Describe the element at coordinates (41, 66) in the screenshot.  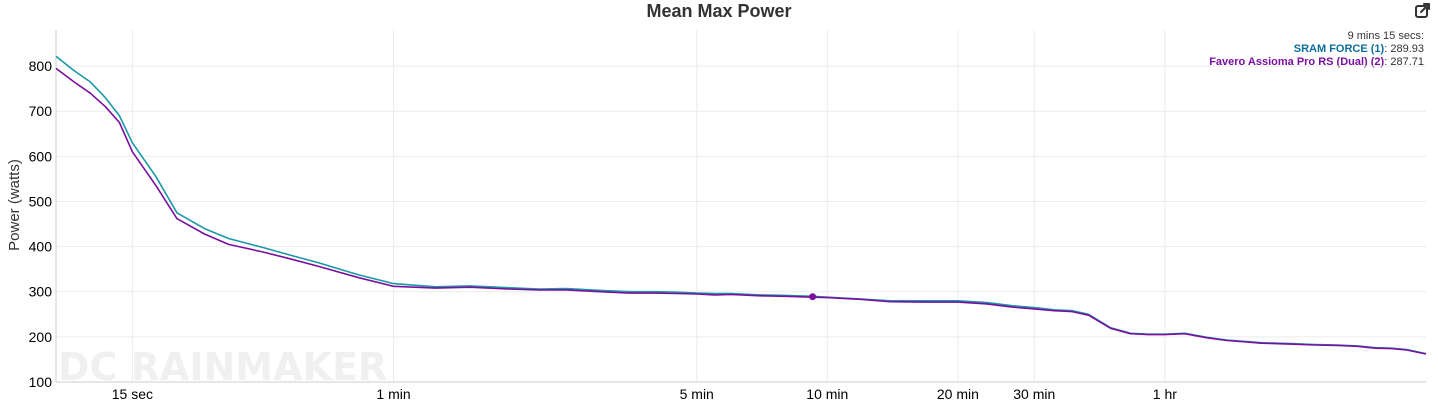
I see `y-tick-label: 800` at that location.